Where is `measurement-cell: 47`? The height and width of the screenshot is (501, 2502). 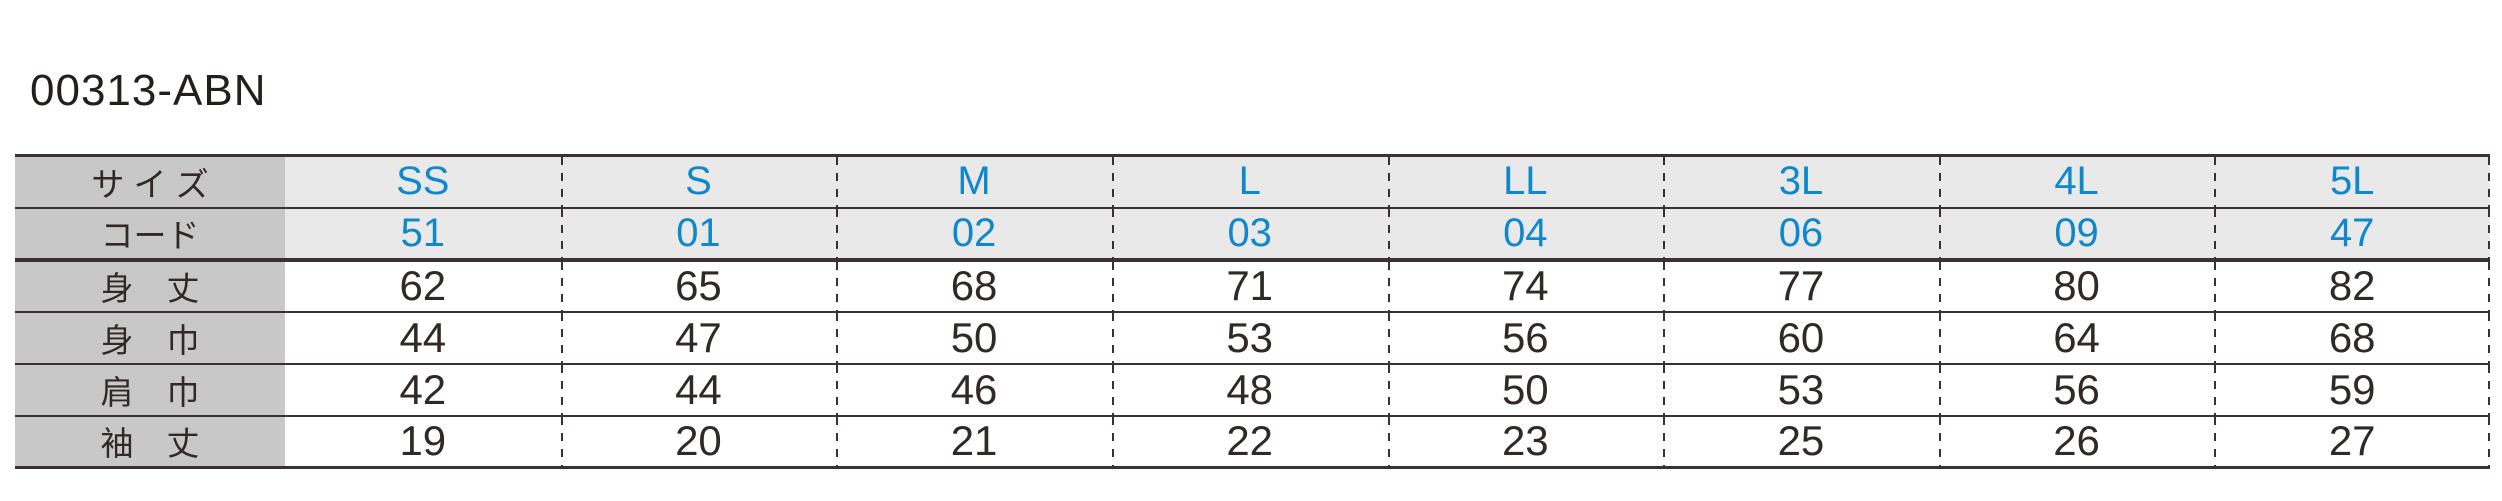
measurement-cell: 47 is located at coordinates (698, 337).